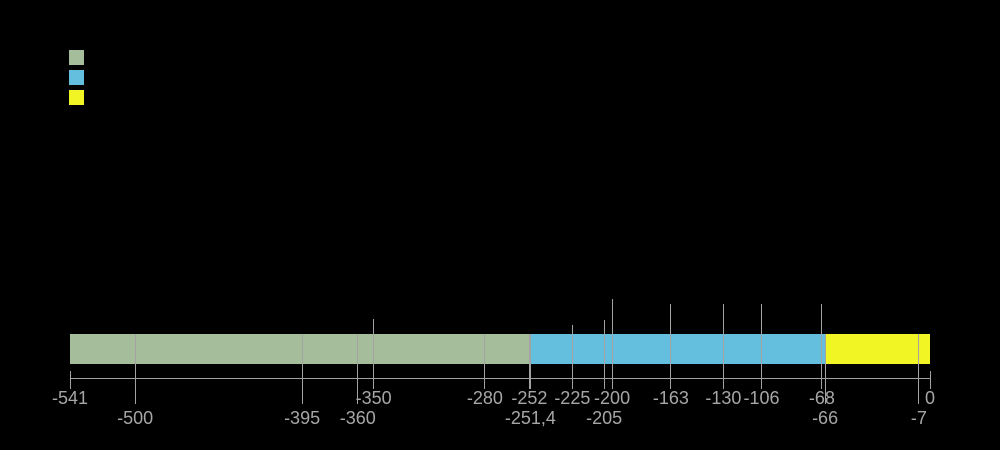  I want to click on tick-label: -163, so click(670, 398).